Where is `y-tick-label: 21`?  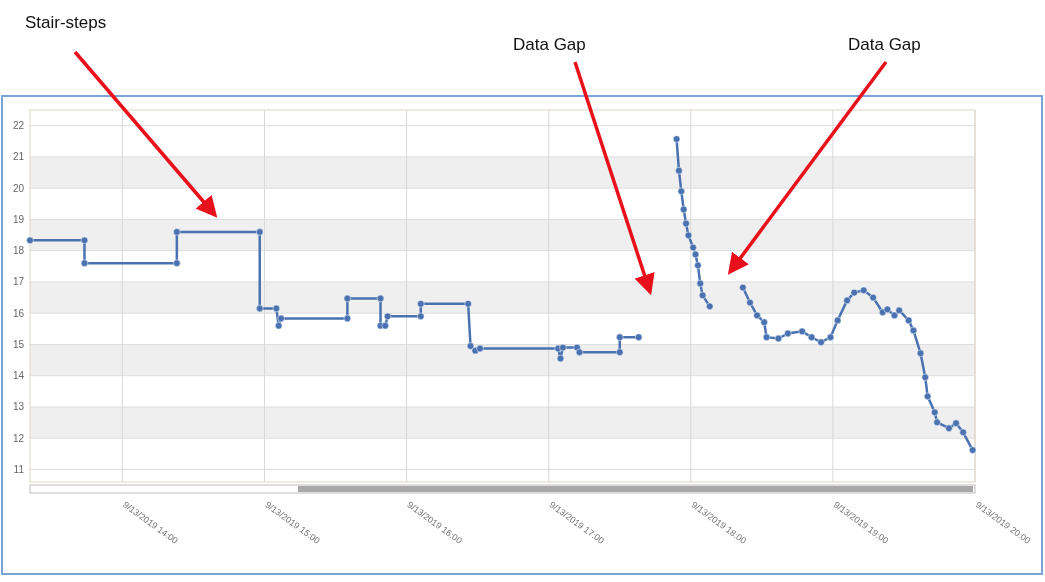
y-tick-label: 21 is located at coordinates (18, 157).